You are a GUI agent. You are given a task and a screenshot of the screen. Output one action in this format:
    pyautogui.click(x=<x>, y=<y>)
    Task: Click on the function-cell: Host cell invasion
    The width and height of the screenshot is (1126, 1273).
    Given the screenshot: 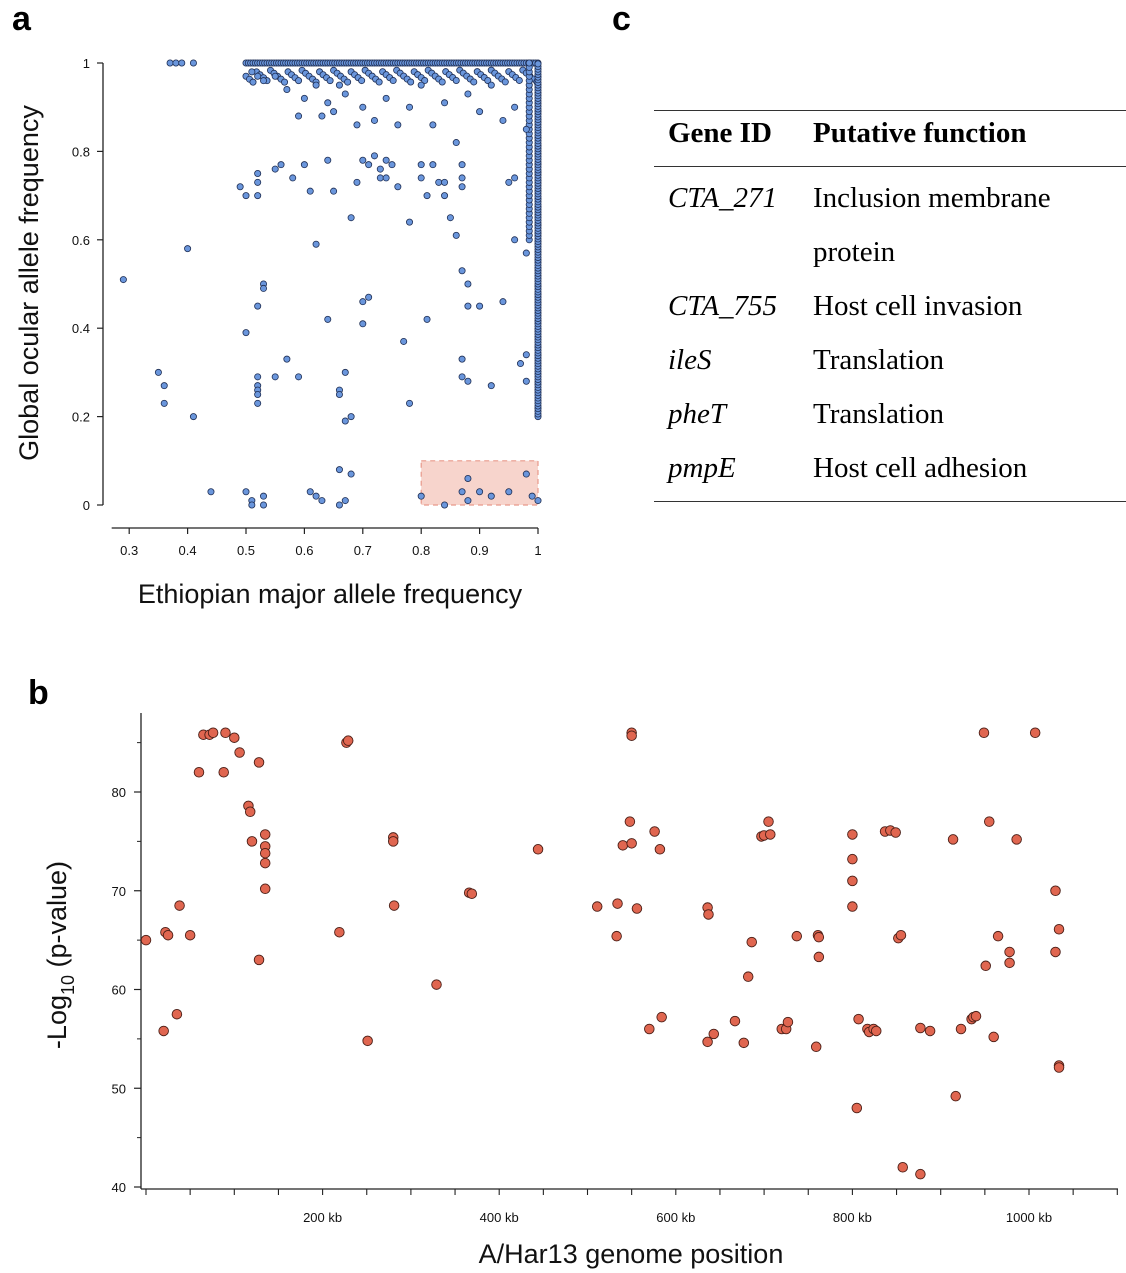 What is the action you would take?
    pyautogui.click(x=918, y=306)
    